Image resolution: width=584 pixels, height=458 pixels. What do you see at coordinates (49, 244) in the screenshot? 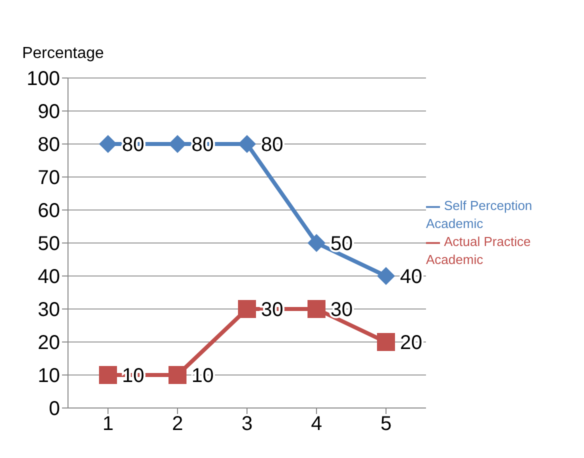
I see `y-tick-label: 50` at bounding box center [49, 244].